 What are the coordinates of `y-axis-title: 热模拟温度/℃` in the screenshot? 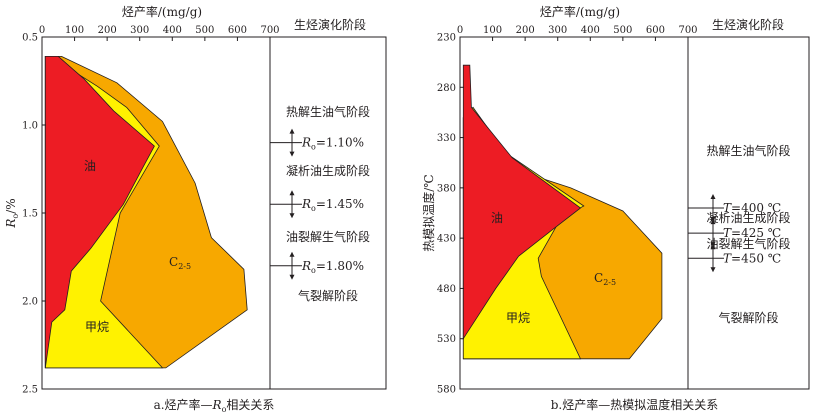 It's located at (428, 212).